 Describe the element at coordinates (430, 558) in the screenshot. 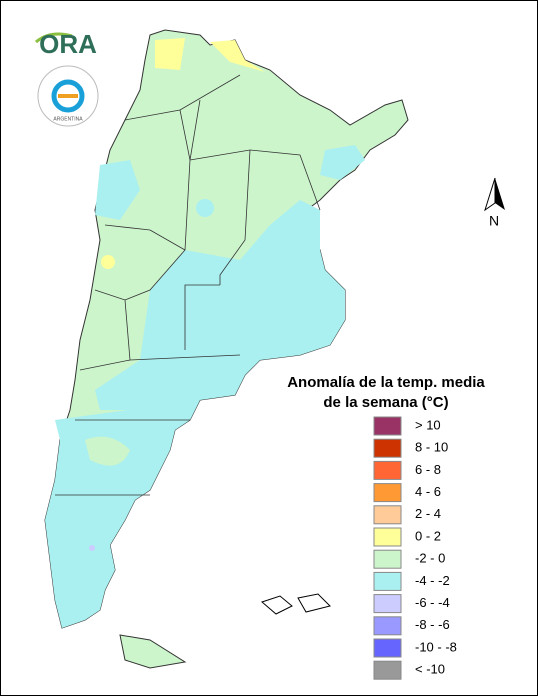

I see `legend-label: -2 - 0` at that location.